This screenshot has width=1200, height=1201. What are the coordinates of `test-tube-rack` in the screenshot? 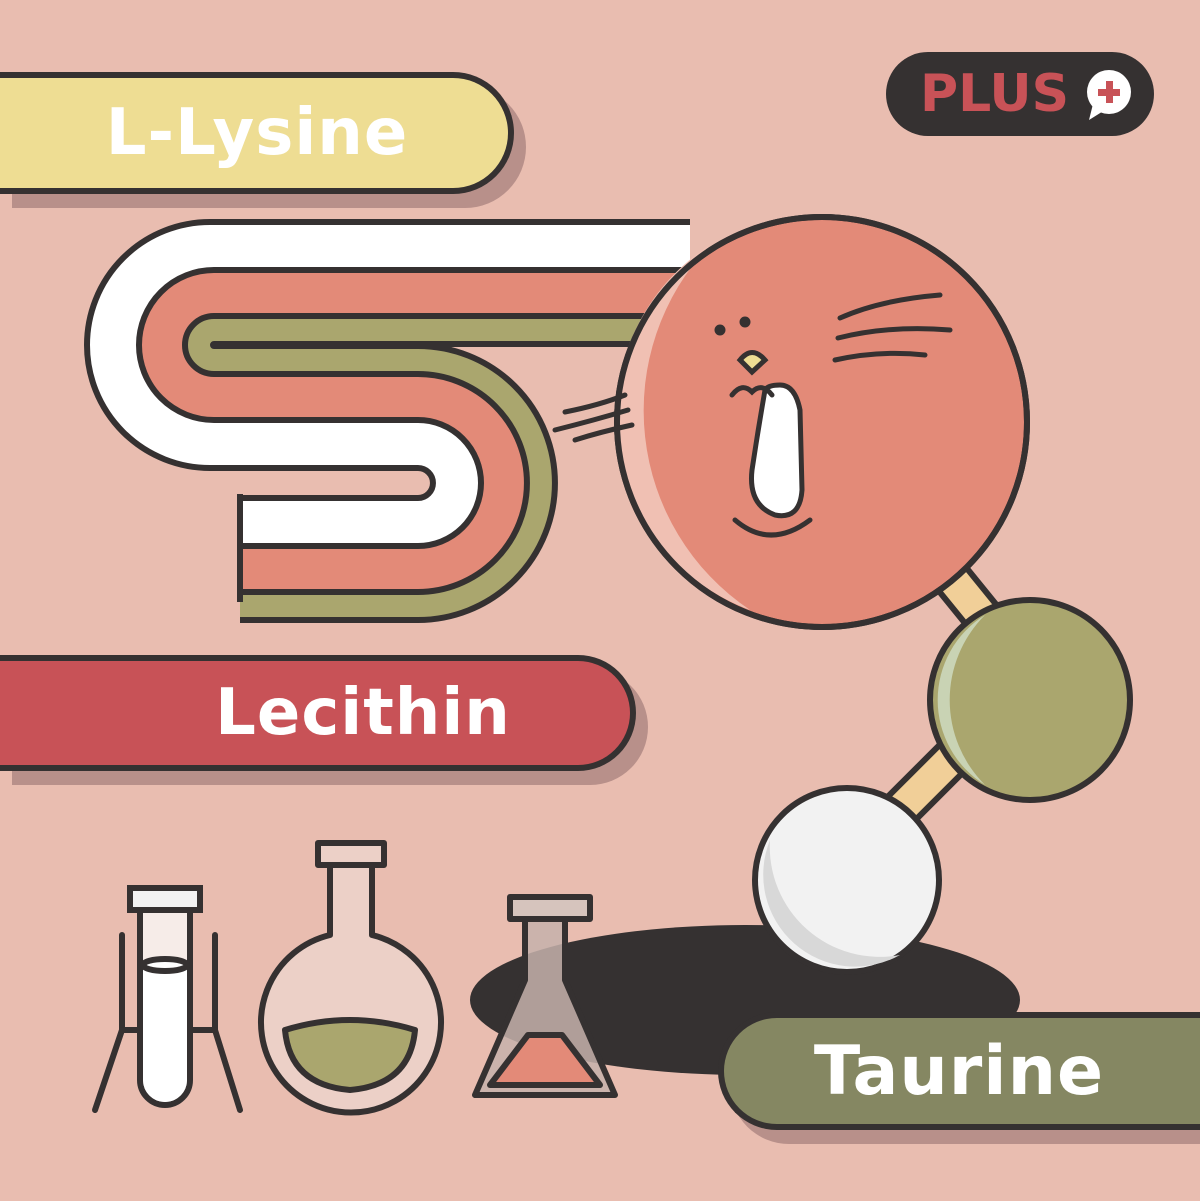 It's located at (167, 999).